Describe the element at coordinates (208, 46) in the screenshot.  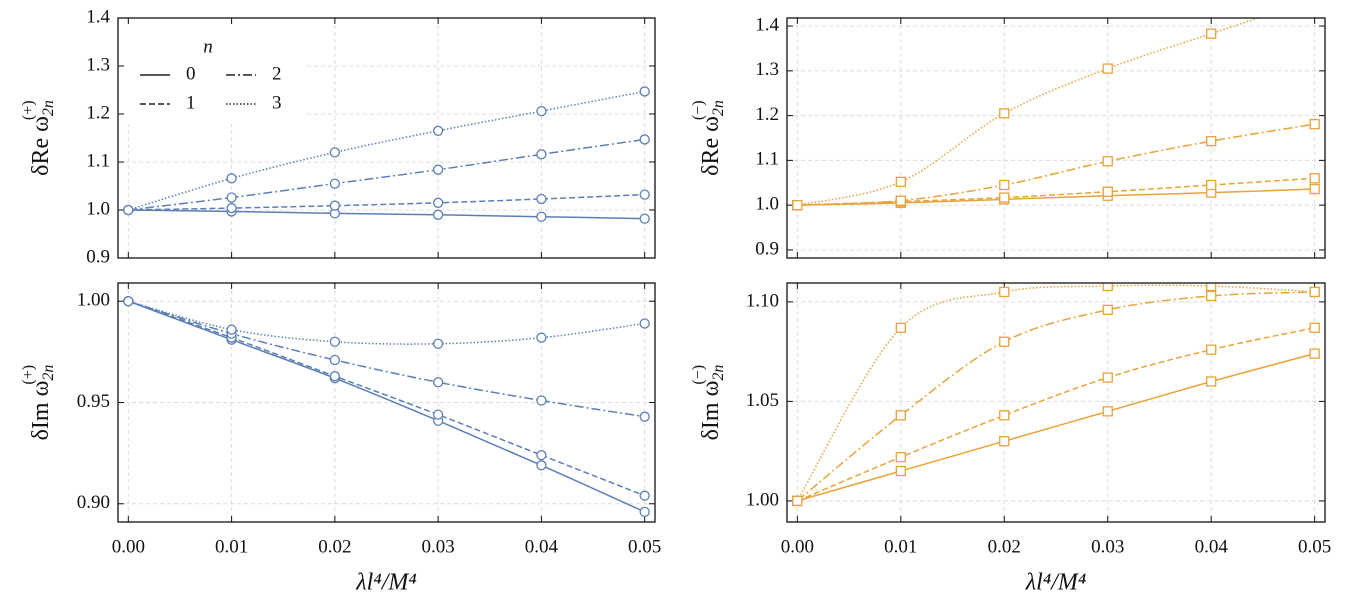
I see `legend-title: n` at that location.